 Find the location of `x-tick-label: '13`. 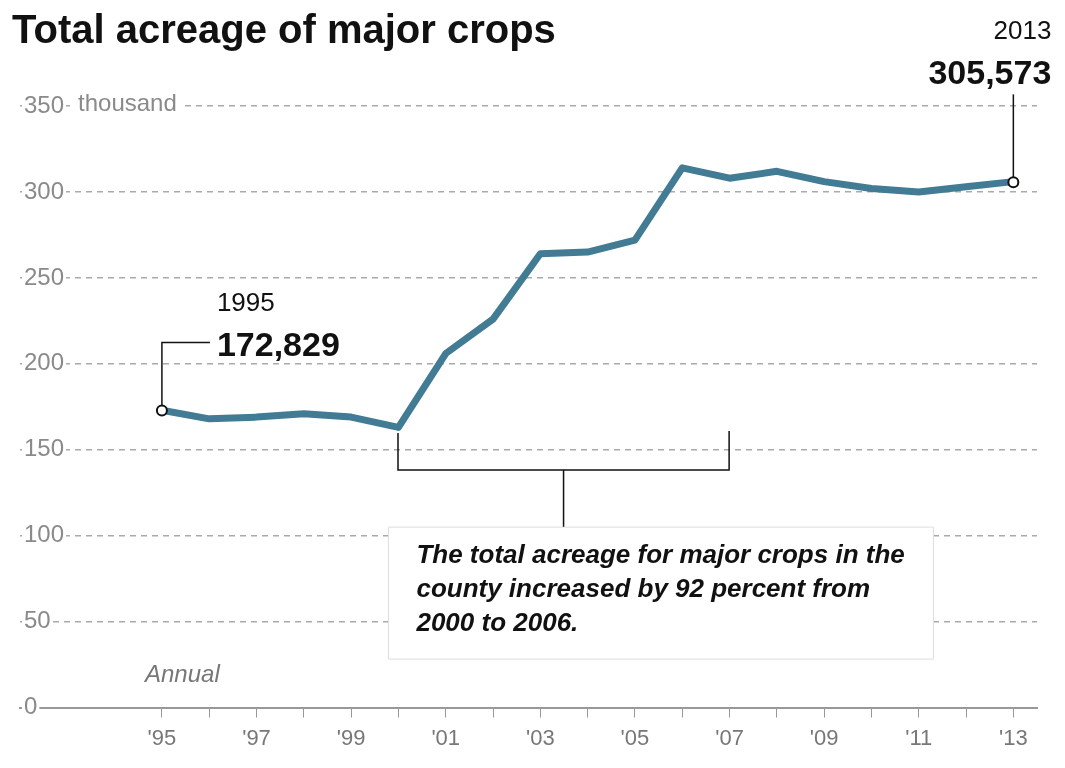

x-tick-label: '13 is located at coordinates (1013, 737).